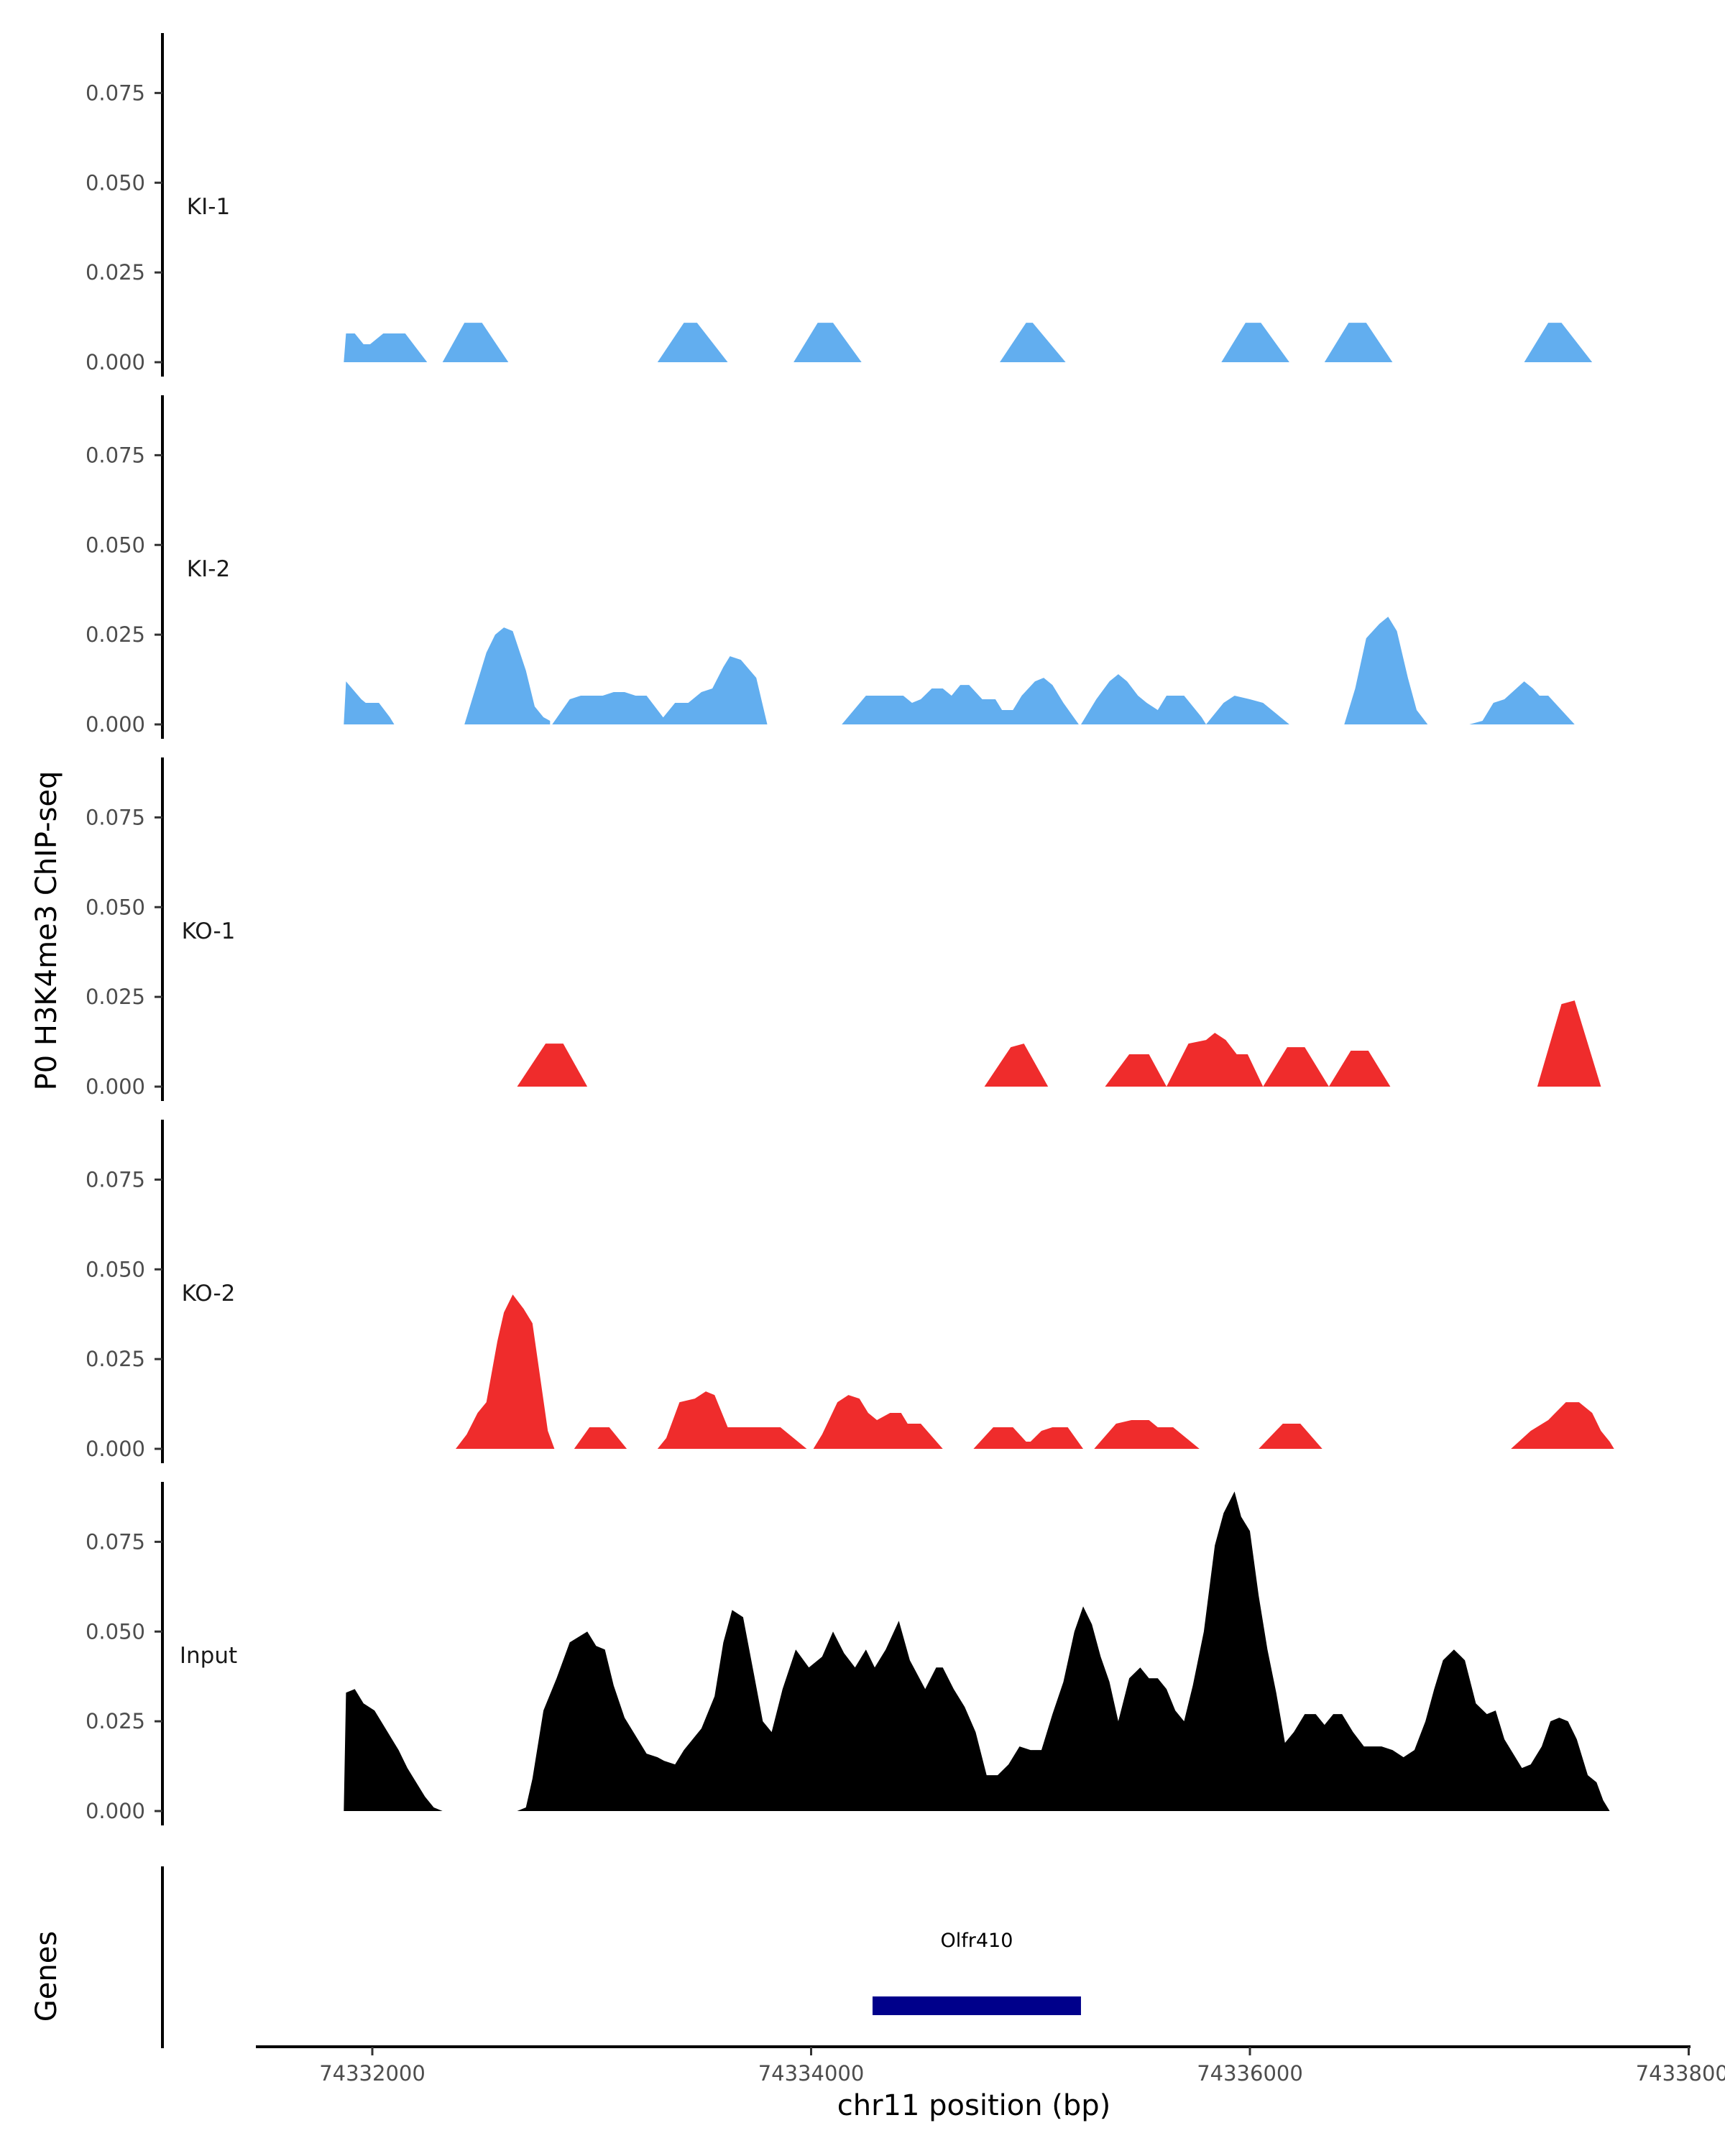  What do you see at coordinates (208, 207) in the screenshot?
I see `panel-label: KI-1` at bounding box center [208, 207].